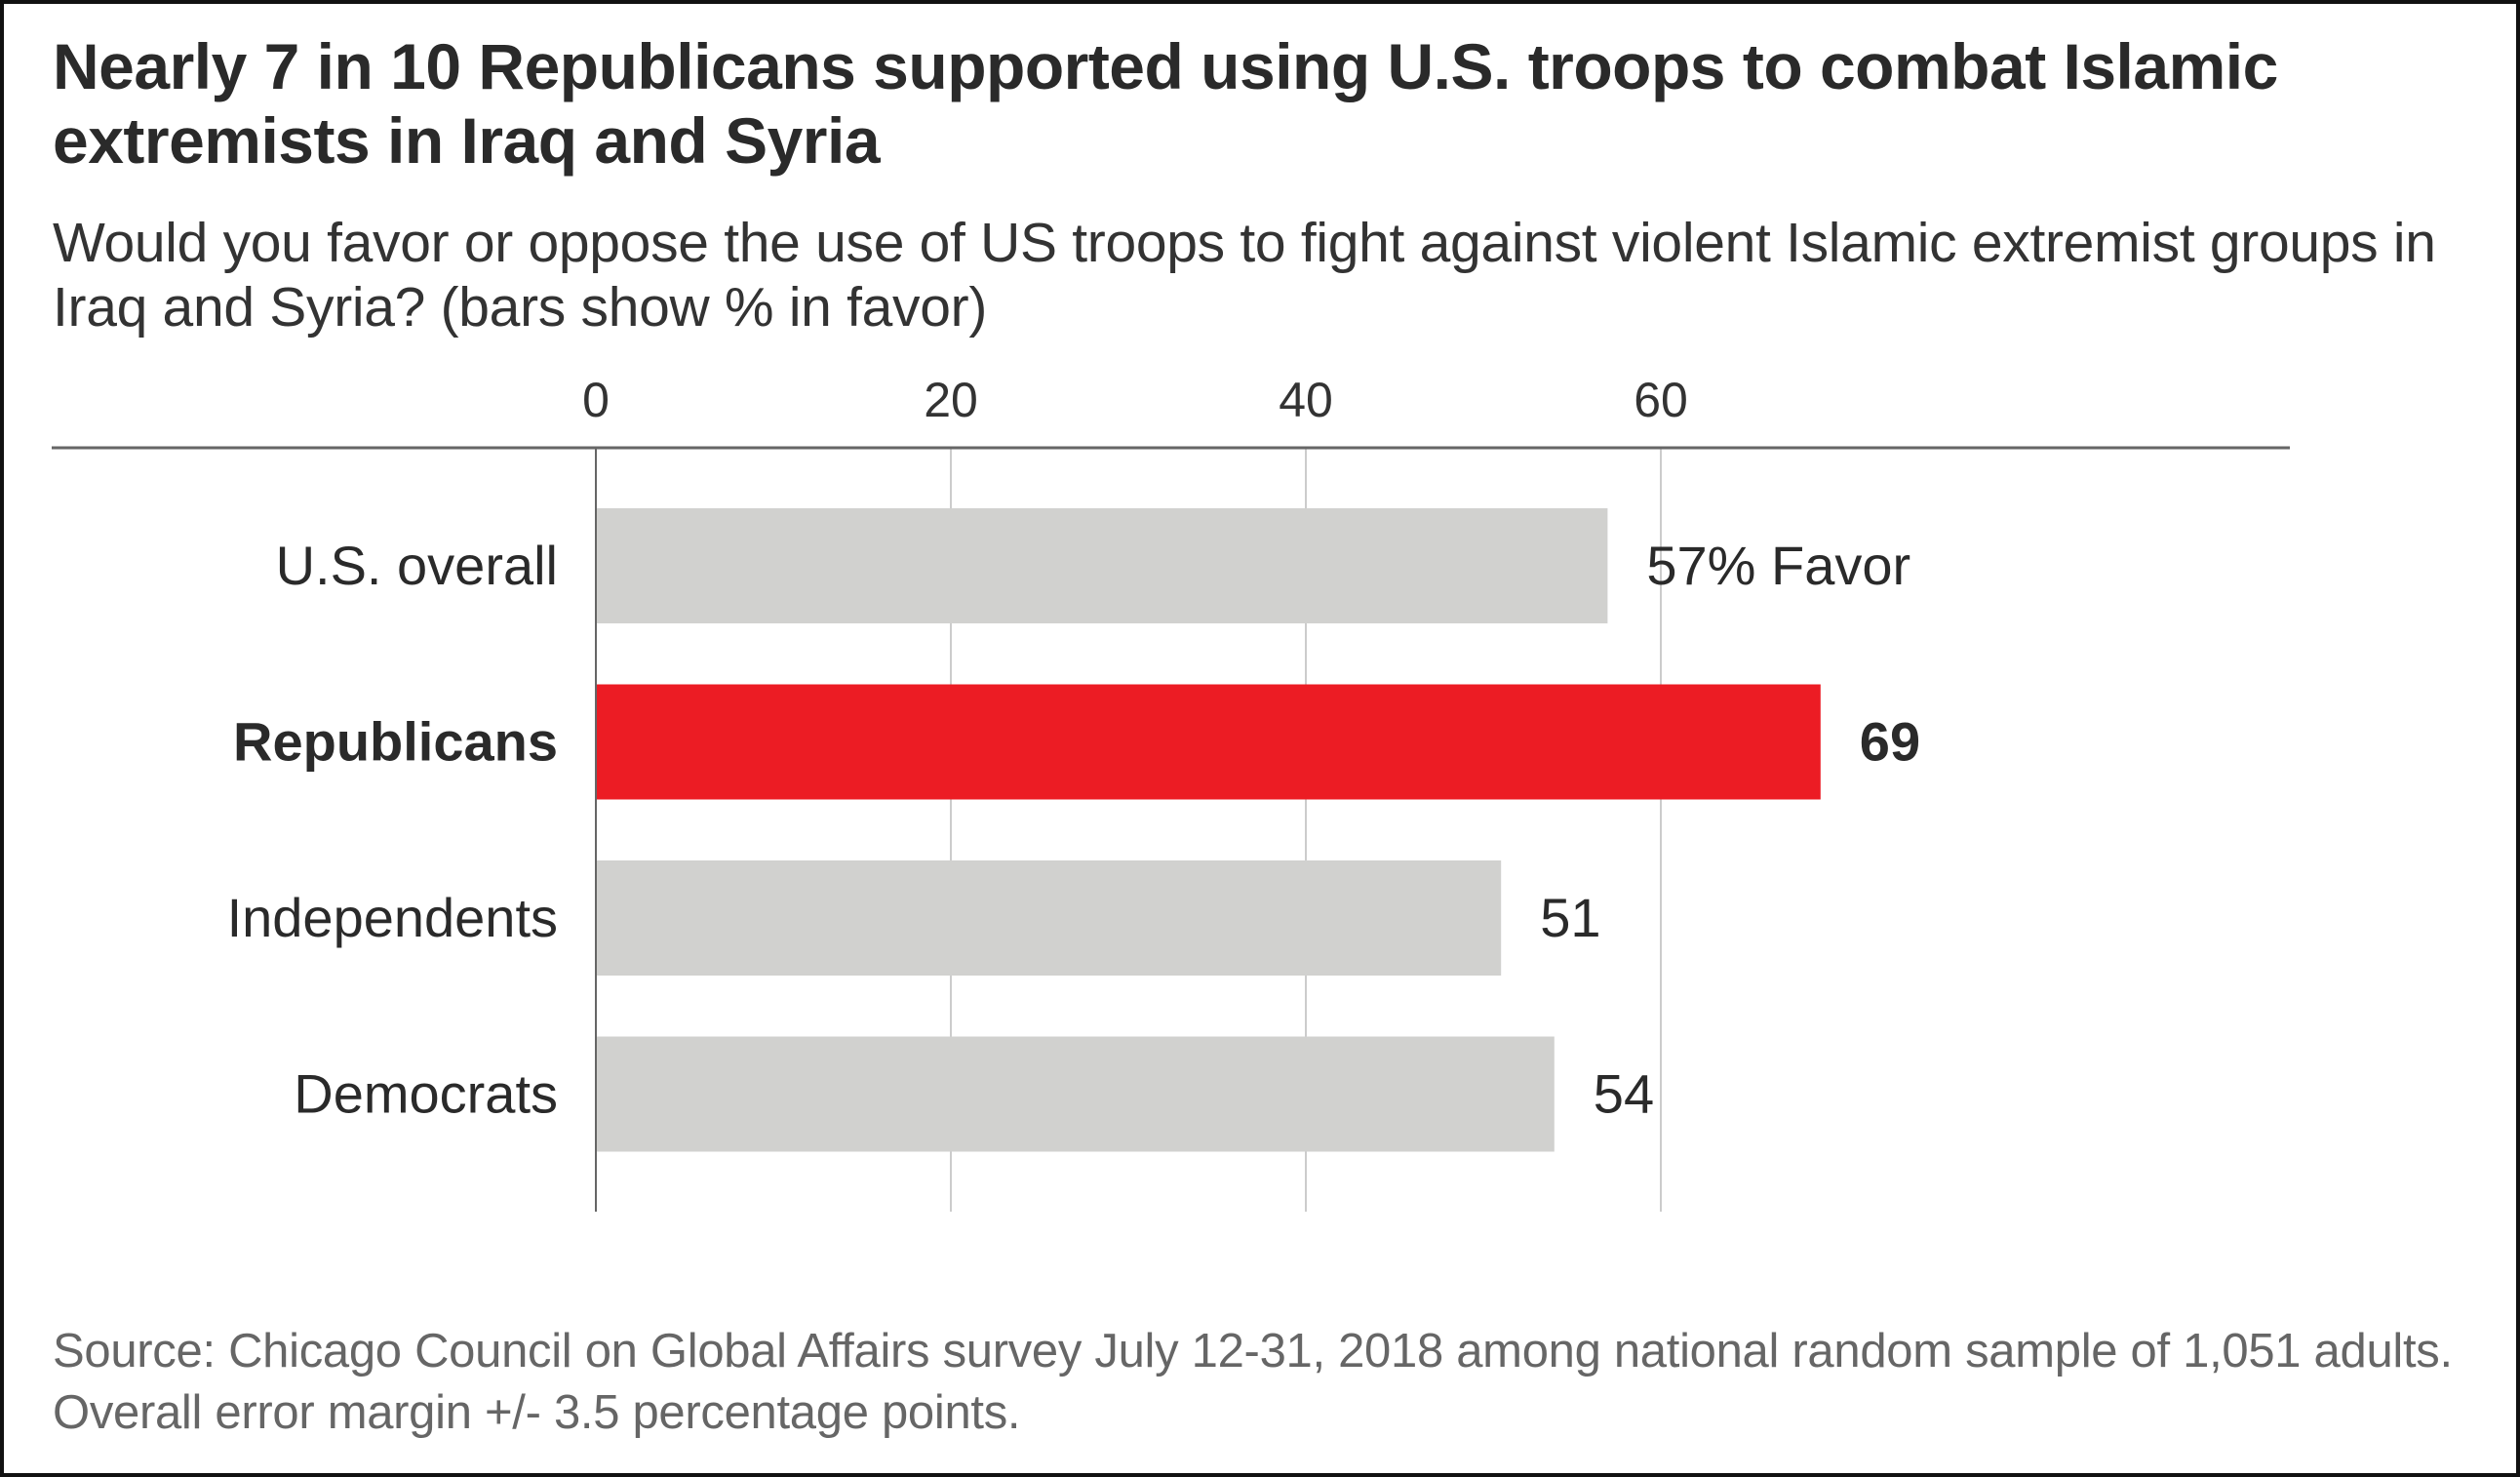  What do you see at coordinates (596, 400) in the screenshot?
I see `x-tick-label: 0` at bounding box center [596, 400].